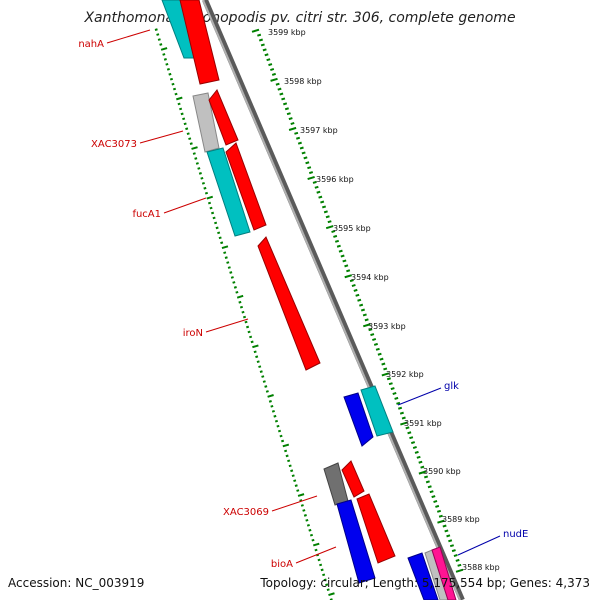 Image resolution: width=600 pixels, height=600 pixels. I want to click on gene-label-glk: glk, so click(451, 386).